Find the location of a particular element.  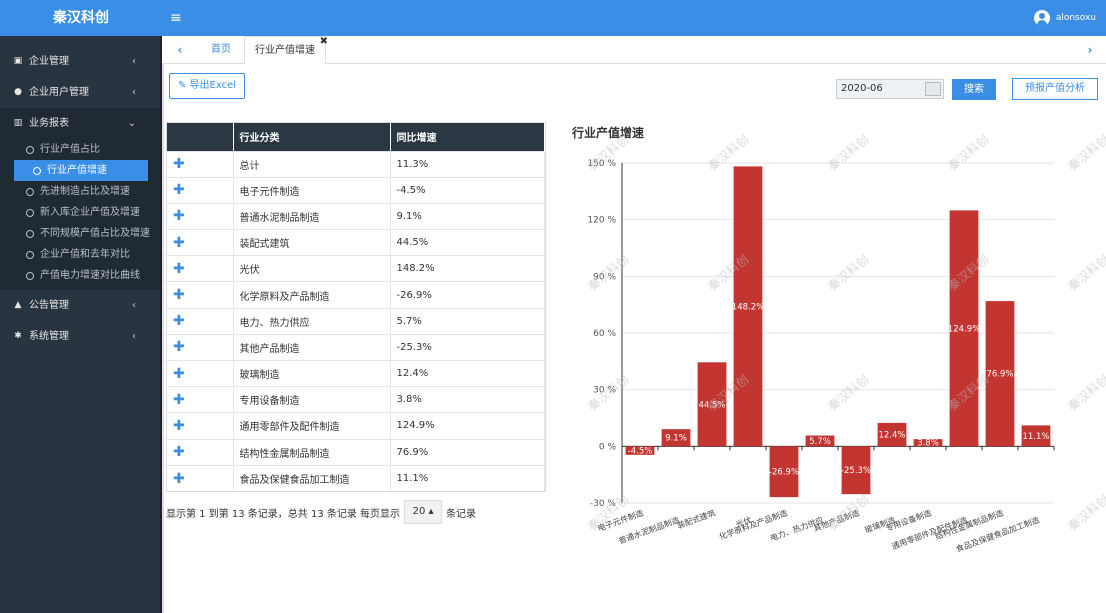

submenu-item: 不同规模产值占比及增速 is located at coordinates (81, 233).